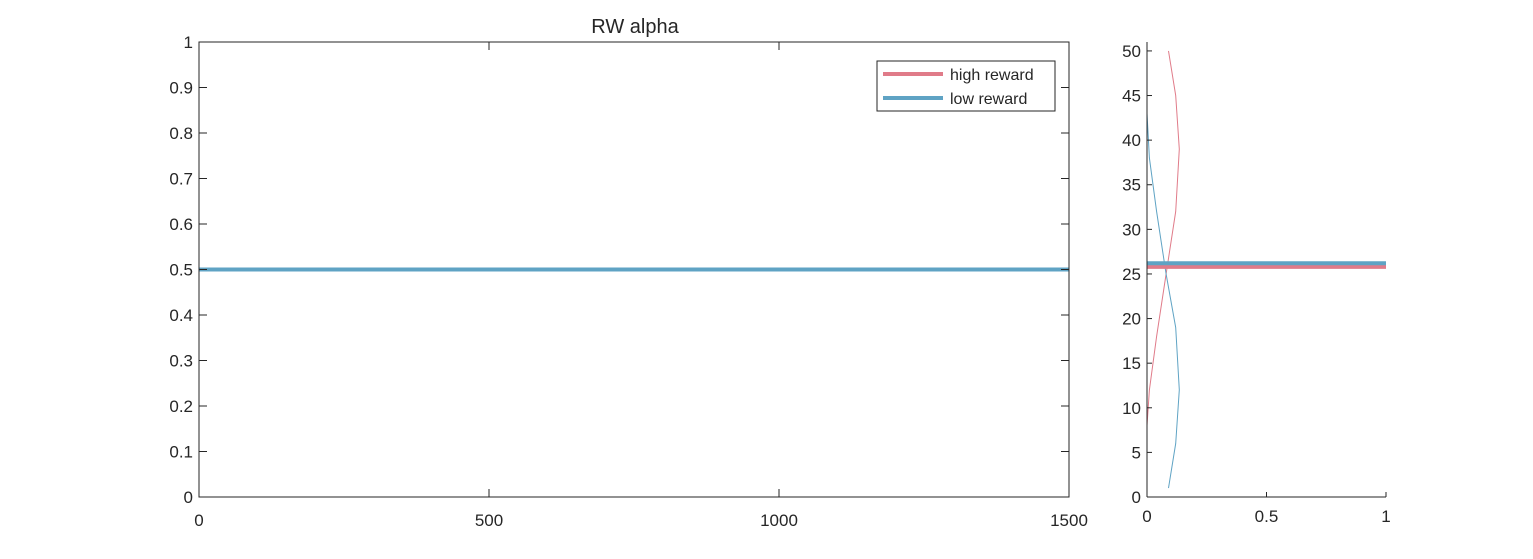  What do you see at coordinates (779, 520) in the screenshot?
I see `main-x-tick-label: 1000` at bounding box center [779, 520].